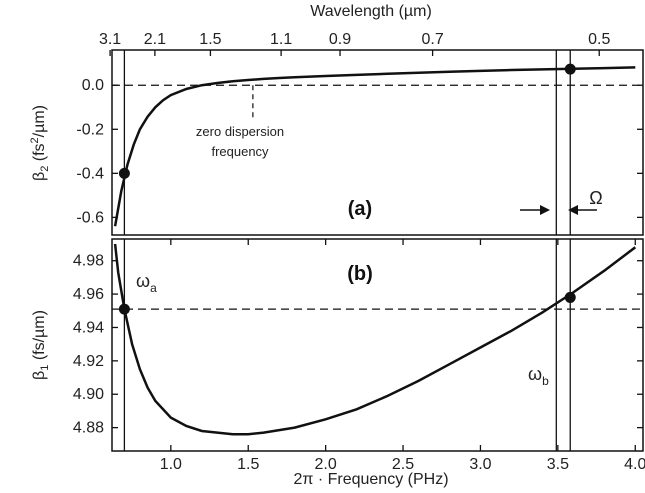 This screenshot has height=493, width=645. What do you see at coordinates (240, 131) in the screenshot?
I see `zero-dispersion-label-line1: zero dispersion` at bounding box center [240, 131].